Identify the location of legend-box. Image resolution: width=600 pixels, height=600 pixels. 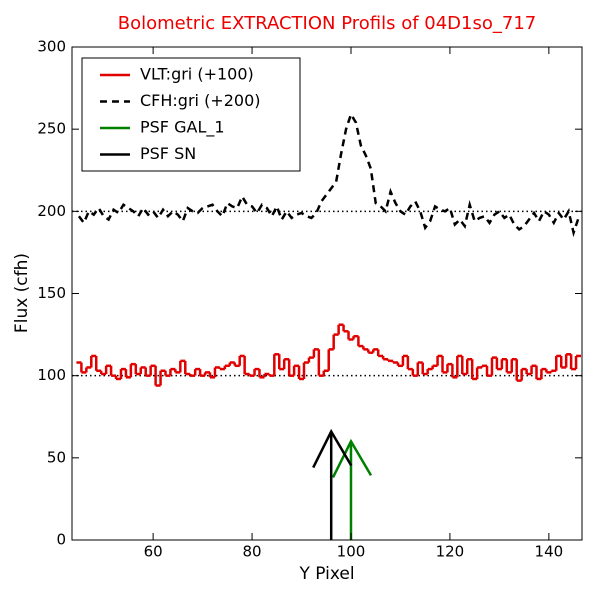
(191, 114).